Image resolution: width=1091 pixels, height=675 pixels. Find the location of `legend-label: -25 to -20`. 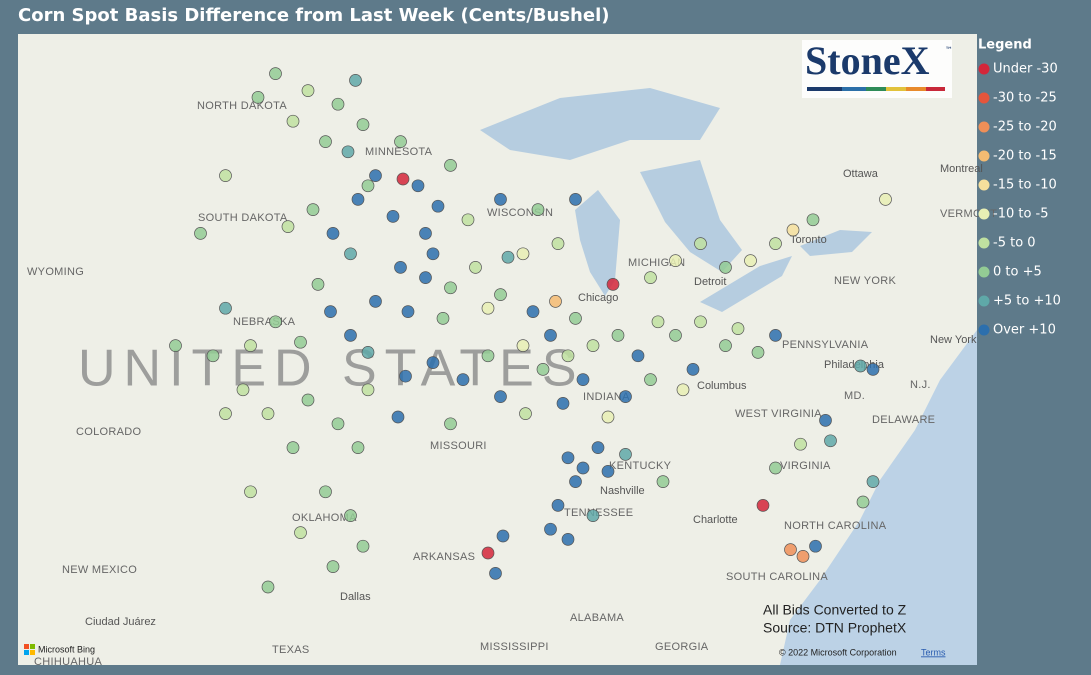

legend-label: -25 to -20 is located at coordinates (1025, 127).